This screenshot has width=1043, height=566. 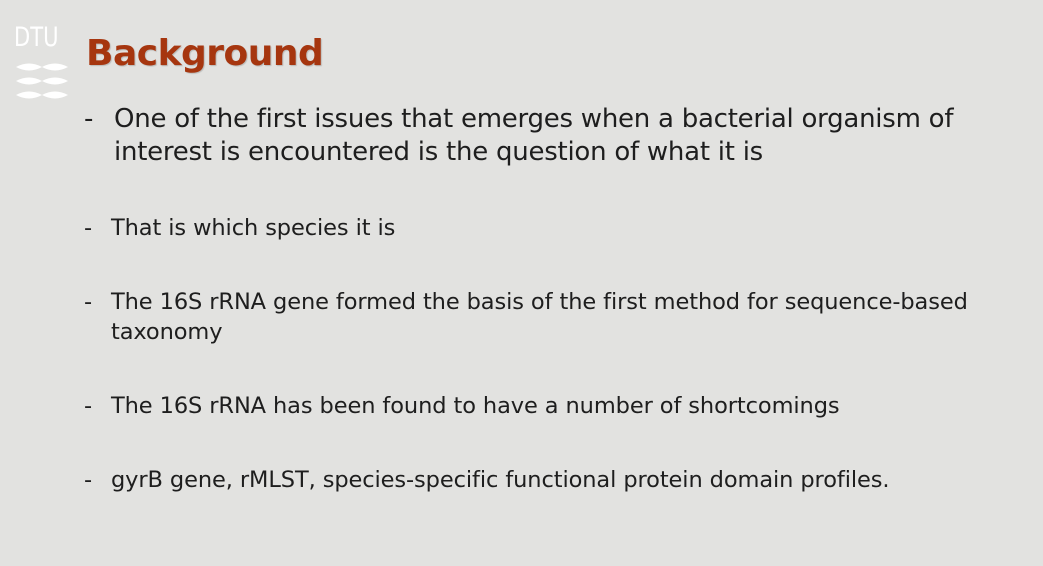 What do you see at coordinates (205, 53) in the screenshot?
I see `slide-title: Background` at bounding box center [205, 53].